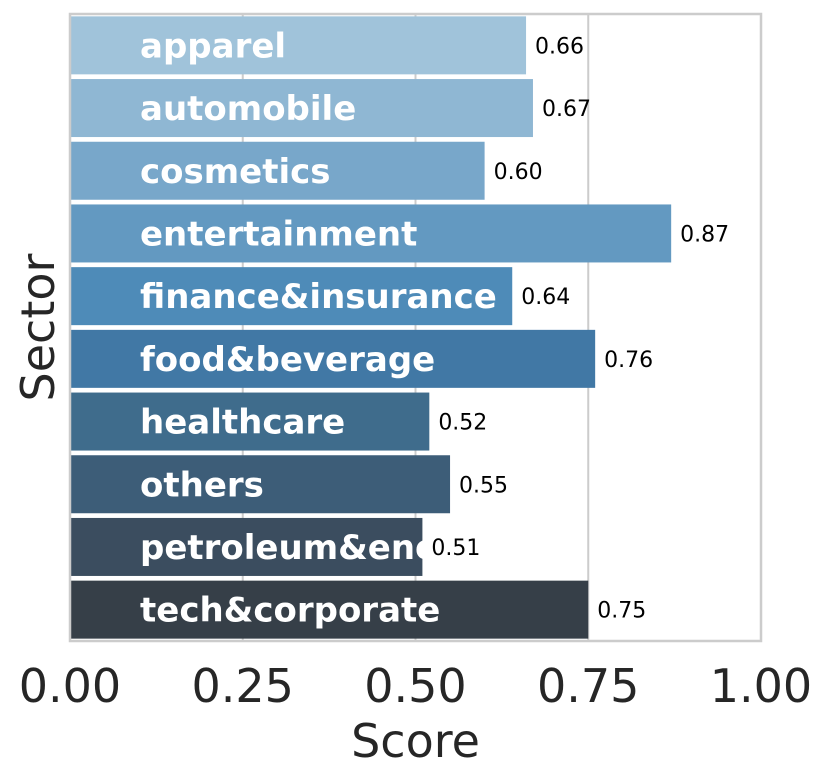 The image size is (831, 781). What do you see at coordinates (704, 234) in the screenshot?
I see `bar-value-label: 0.87` at bounding box center [704, 234].